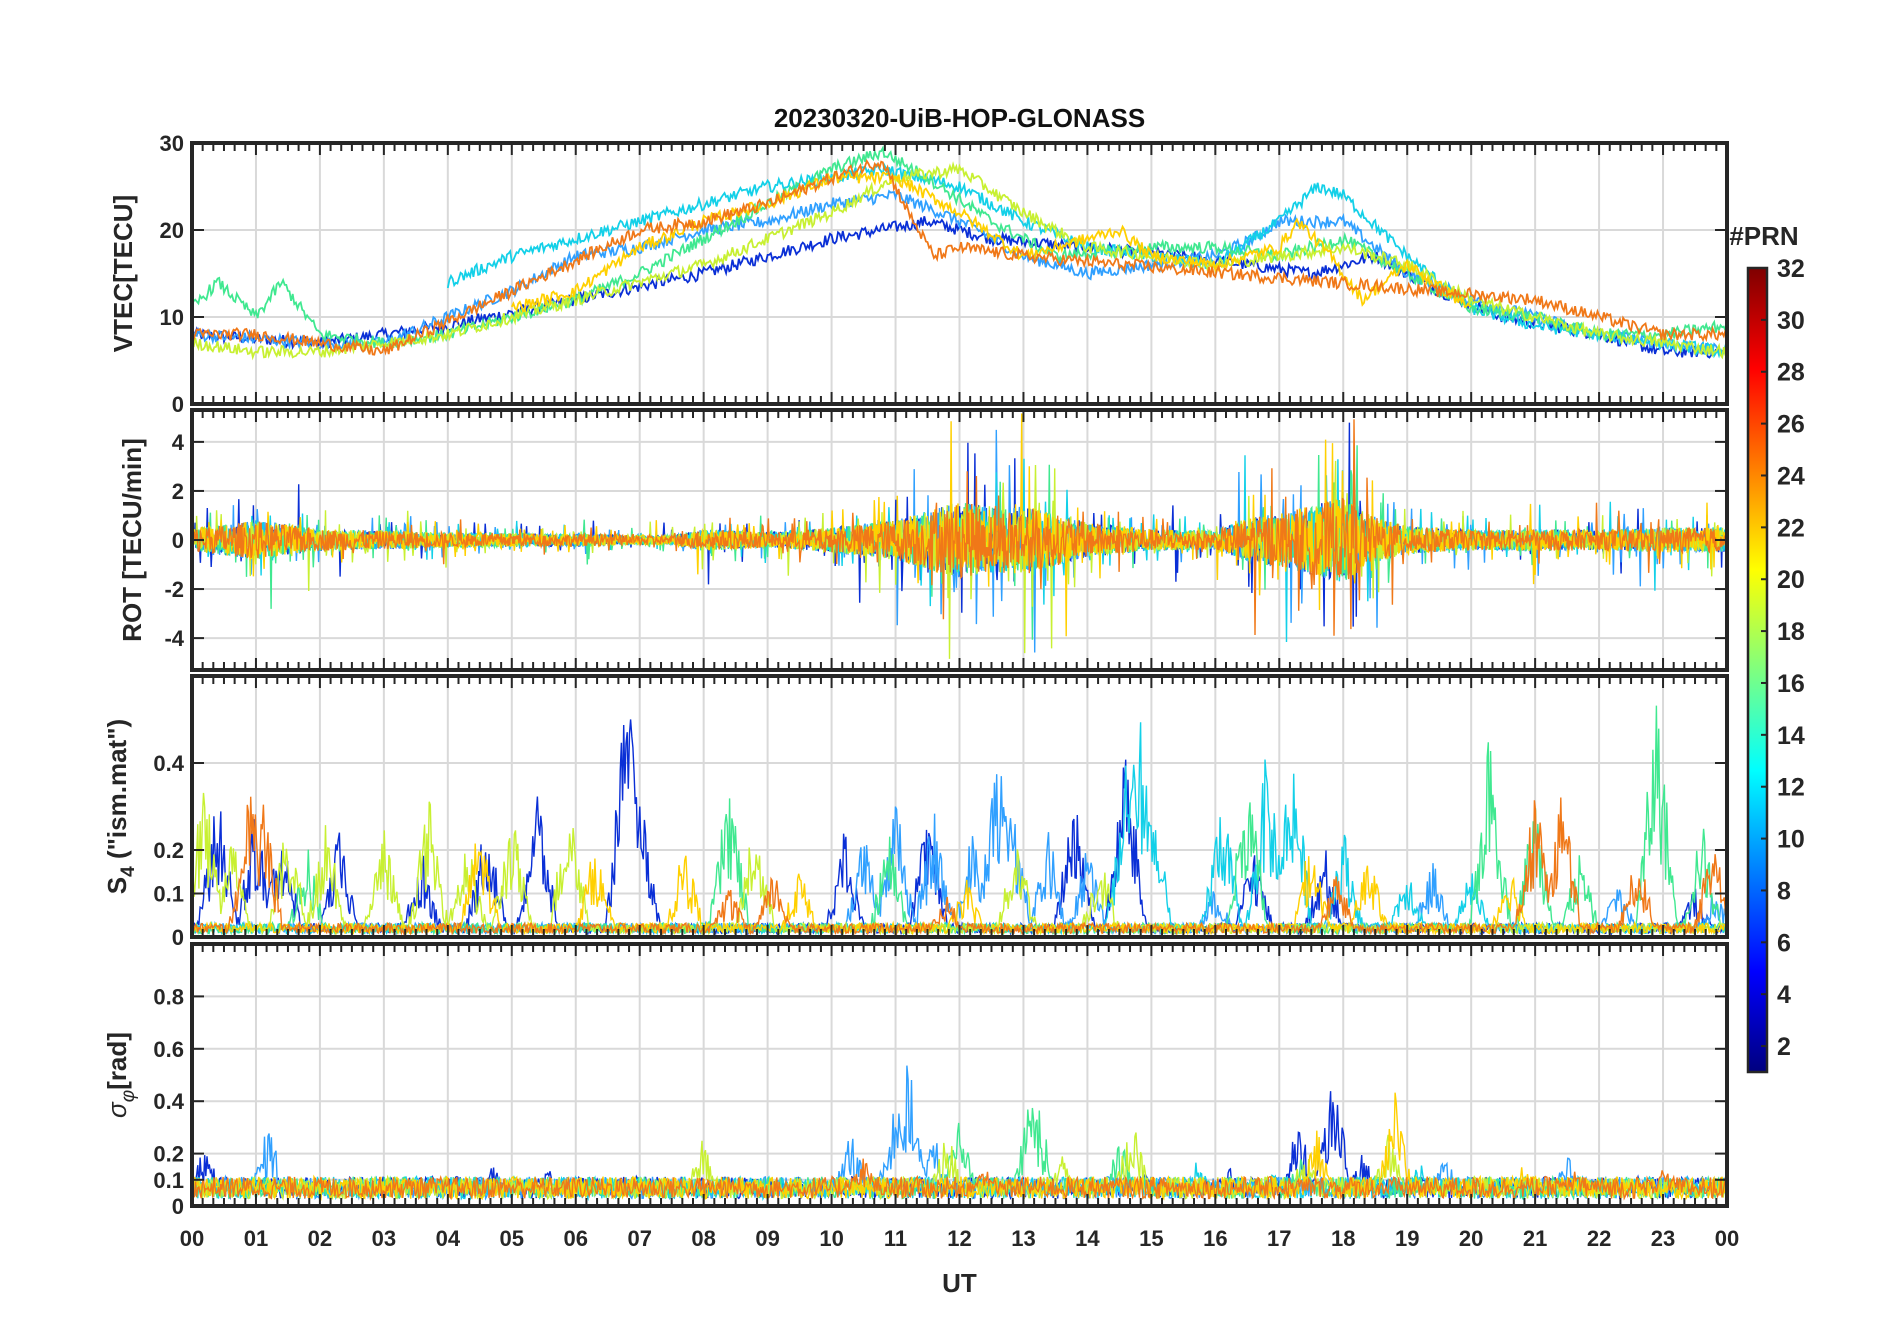 Image resolution: width=1902 pixels, height=1330 pixels. What do you see at coordinates (1784, 943) in the screenshot?
I see `colorbar-tick-label: 6` at bounding box center [1784, 943].